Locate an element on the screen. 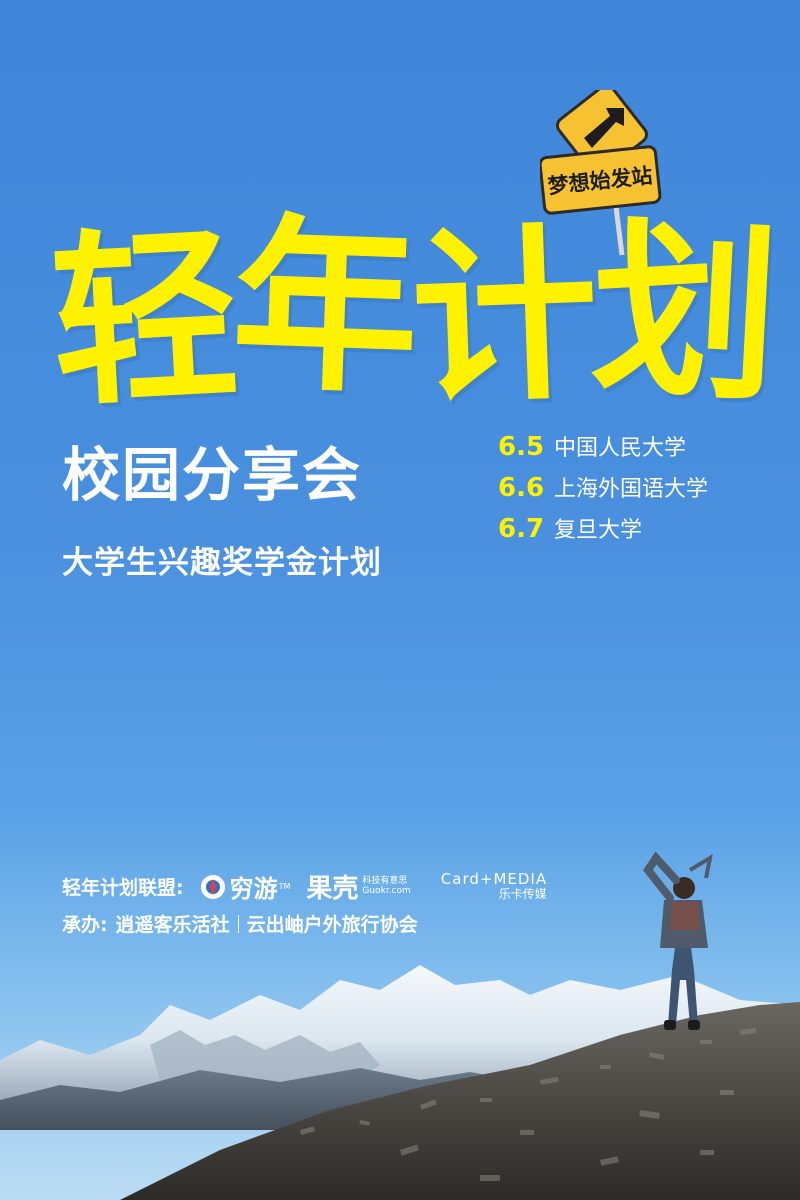 The width and height of the screenshot is (800, 1200). schedule-university: 复旦大学 is located at coordinates (598, 530).